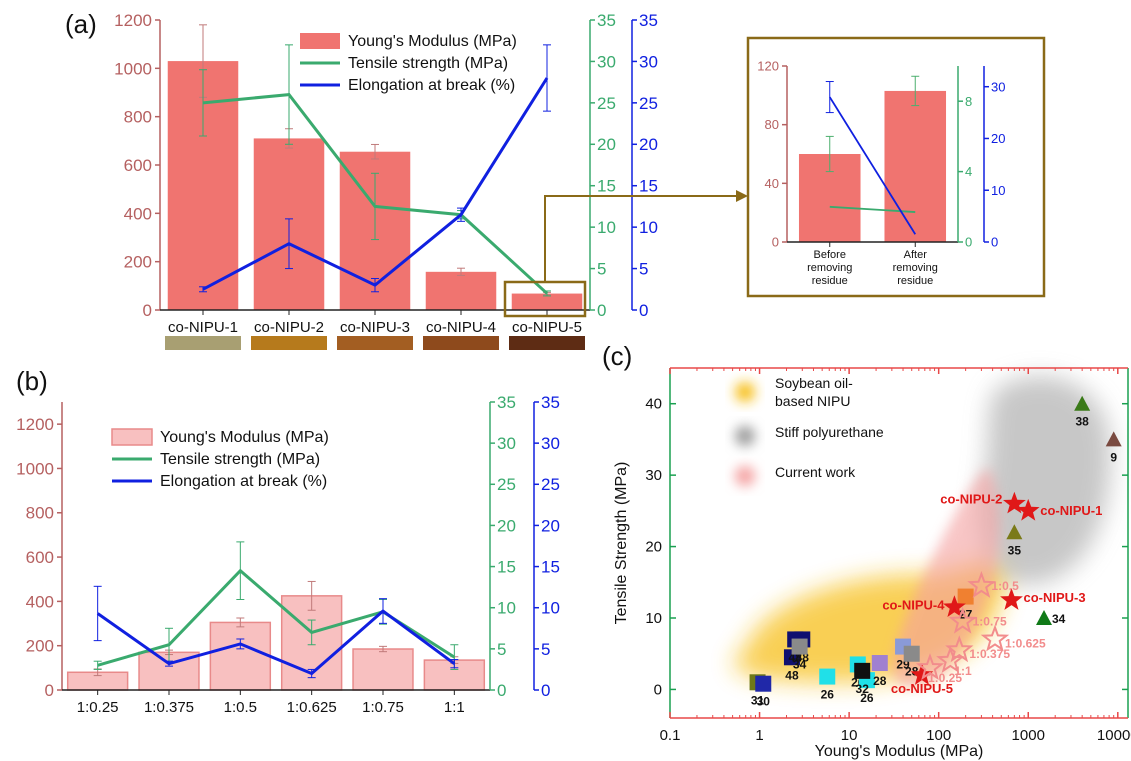 This screenshot has width=1131, height=761. I want to click on x-tick-label: co-NIPU-2, so click(289, 327).